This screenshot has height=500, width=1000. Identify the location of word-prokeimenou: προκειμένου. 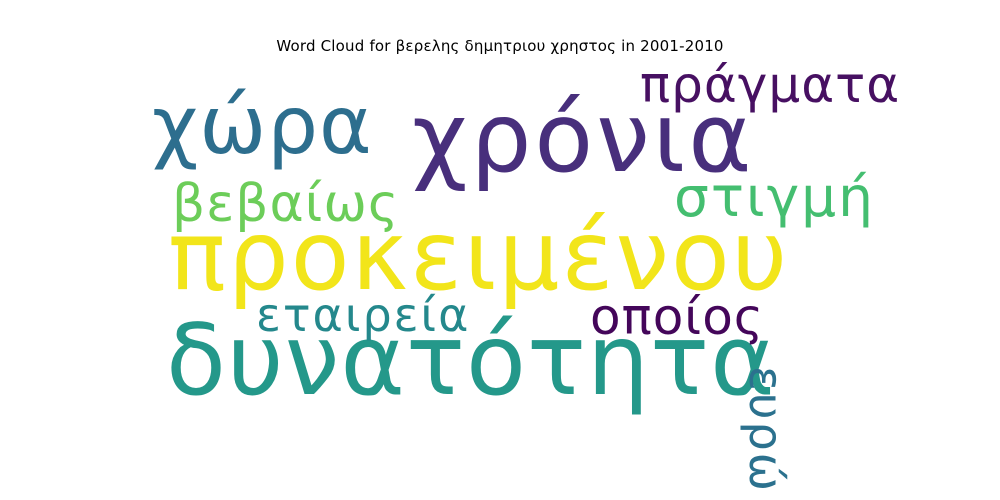
(479, 256).